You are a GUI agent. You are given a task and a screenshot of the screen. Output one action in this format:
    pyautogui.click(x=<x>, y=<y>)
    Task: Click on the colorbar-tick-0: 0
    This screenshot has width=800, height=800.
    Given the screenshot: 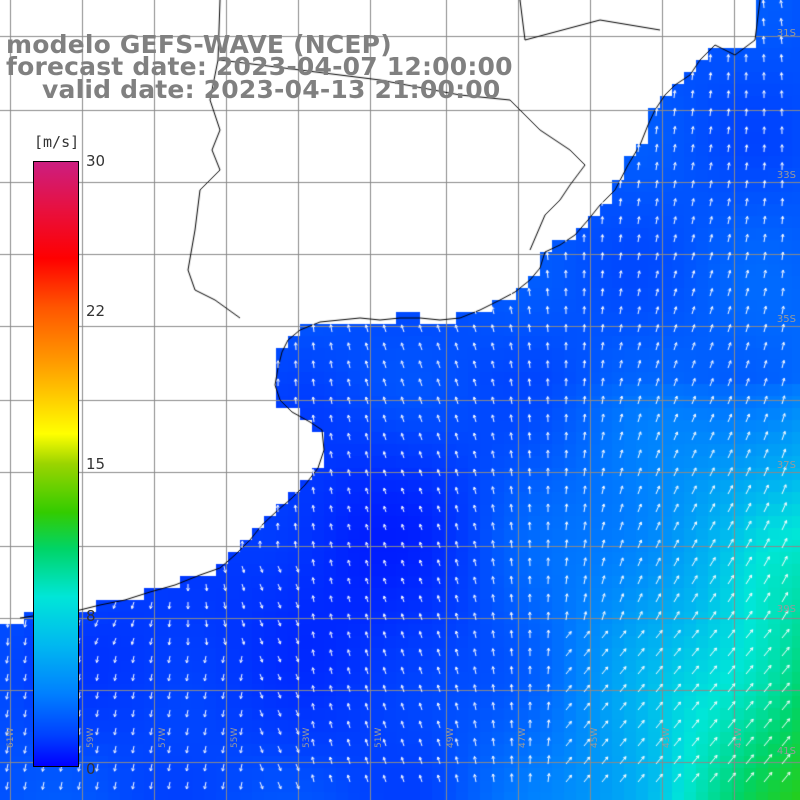 What is the action you would take?
    pyautogui.click(x=91, y=769)
    